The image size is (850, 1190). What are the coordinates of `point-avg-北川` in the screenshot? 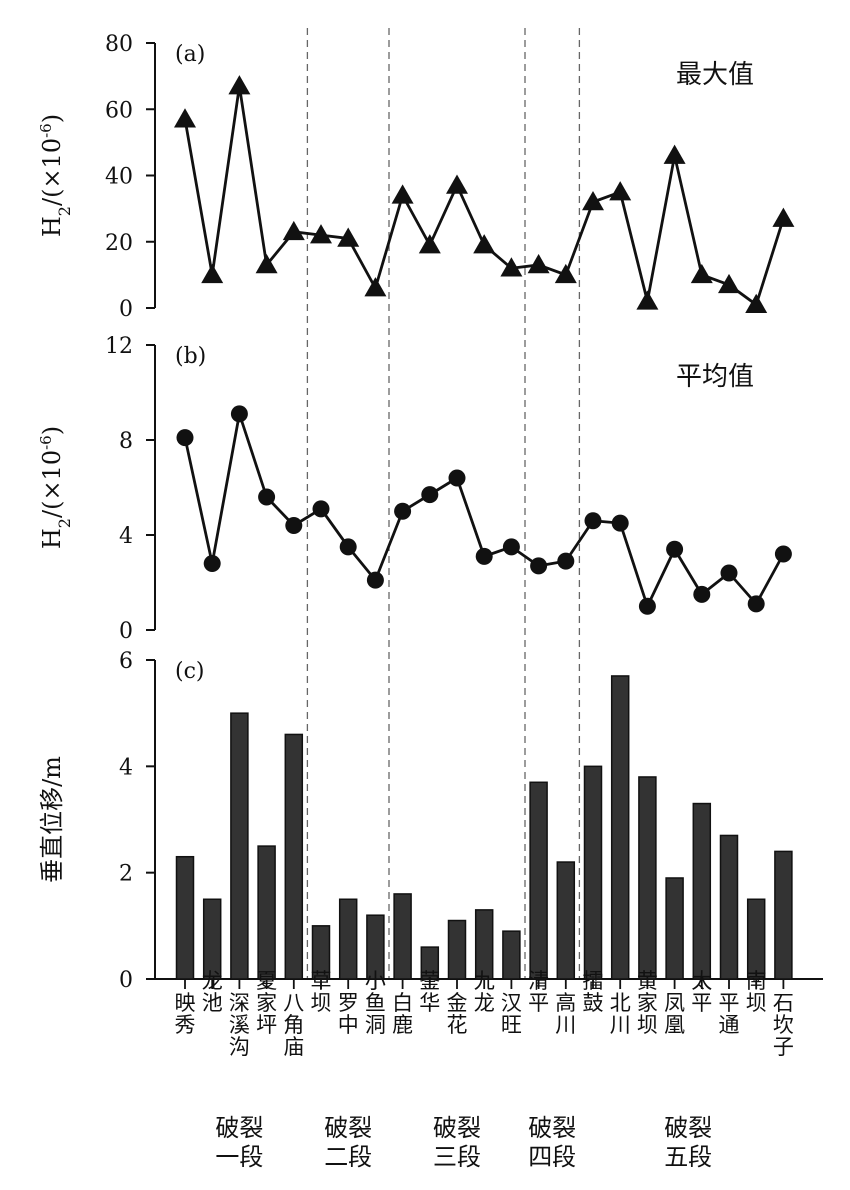 It's located at (620, 523).